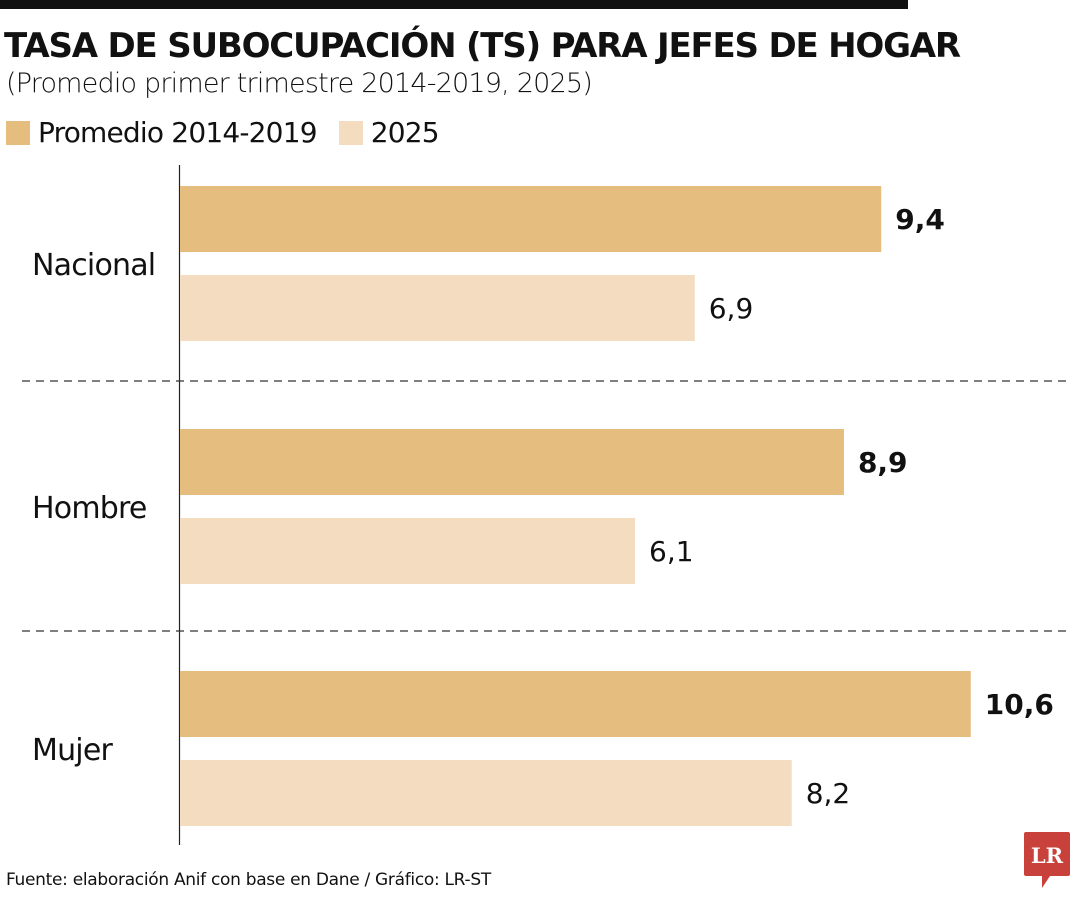 The image size is (1080, 900). Describe the element at coordinates (89, 508) in the screenshot. I see `category-label: Hombre` at that location.